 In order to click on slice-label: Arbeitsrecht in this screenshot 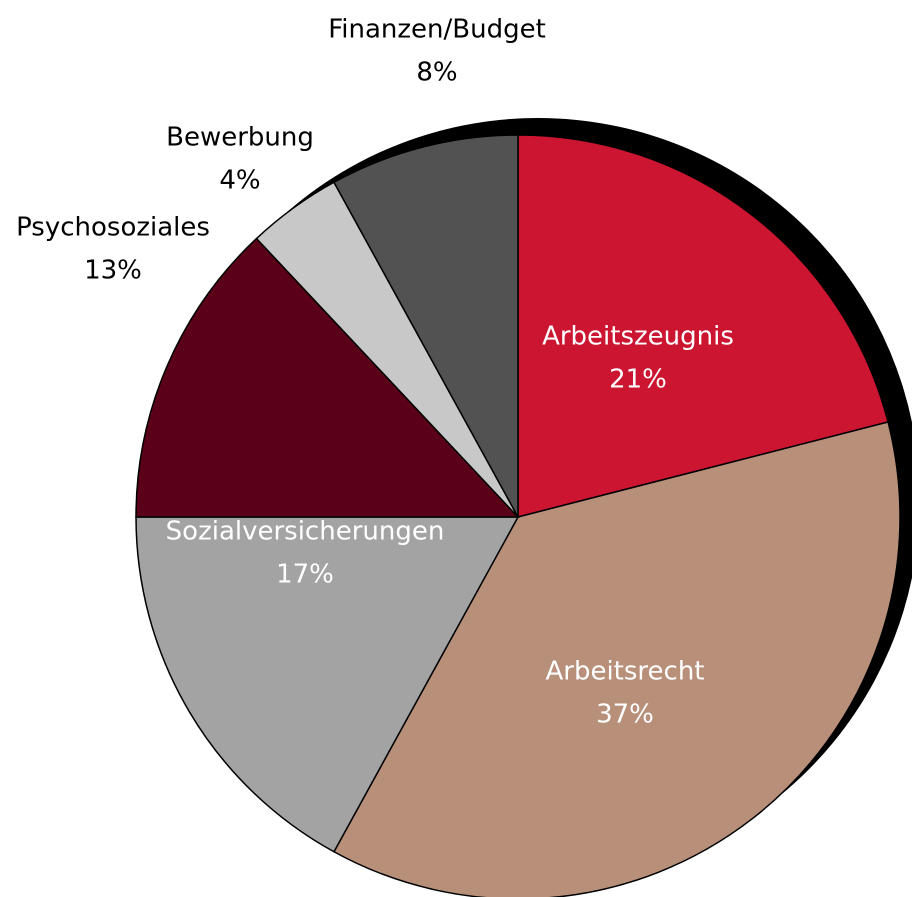, I will do `click(624, 672)`.